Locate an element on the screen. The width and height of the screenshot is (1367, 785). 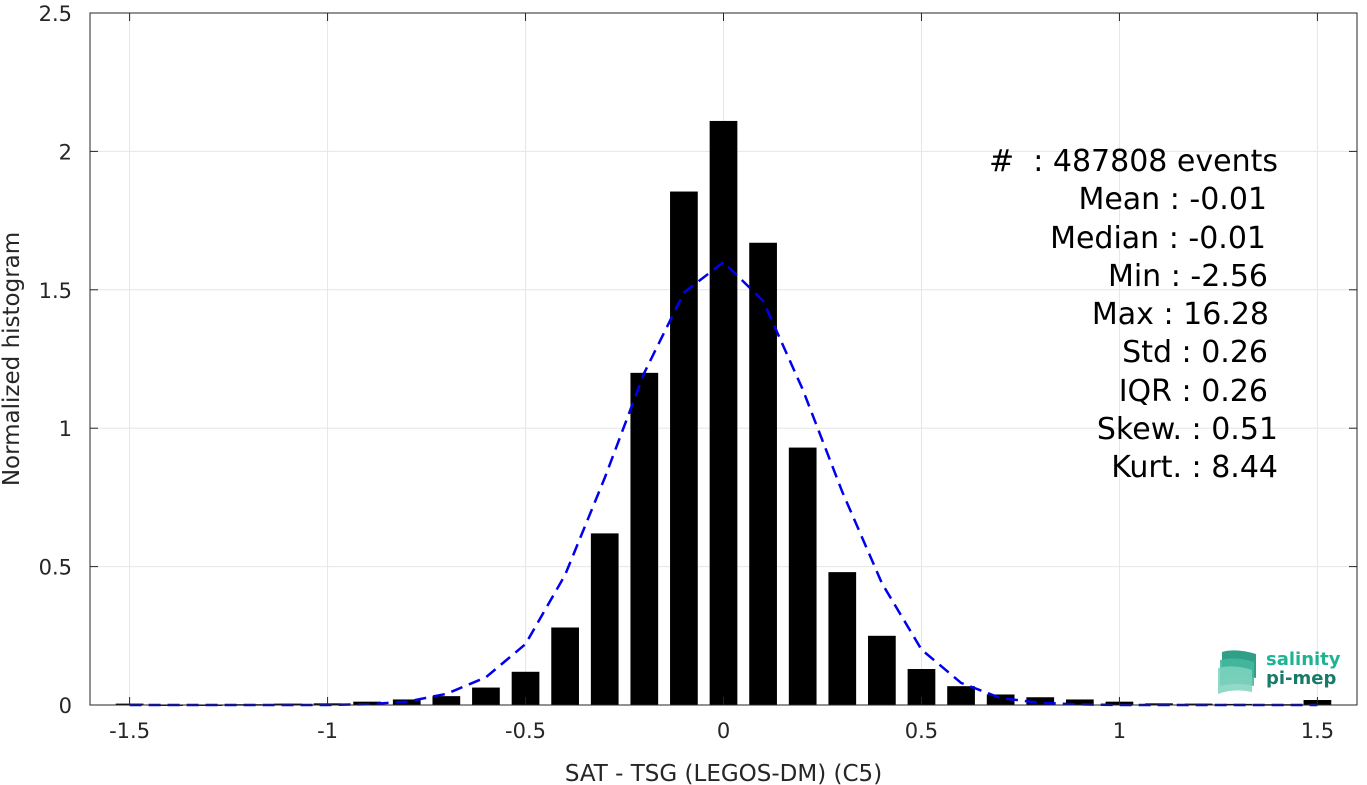
stat-events: # : 487808 events is located at coordinates (1133, 161).